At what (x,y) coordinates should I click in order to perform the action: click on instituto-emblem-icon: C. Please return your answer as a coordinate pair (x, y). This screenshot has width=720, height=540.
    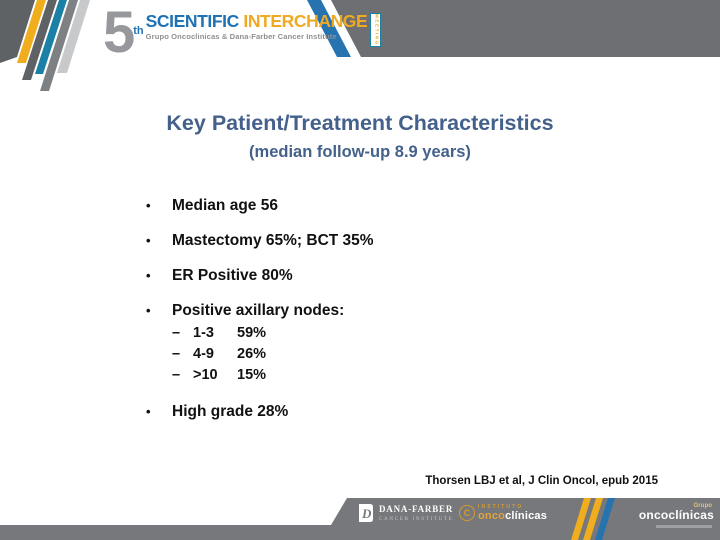
    Looking at the image, I should click on (467, 513).